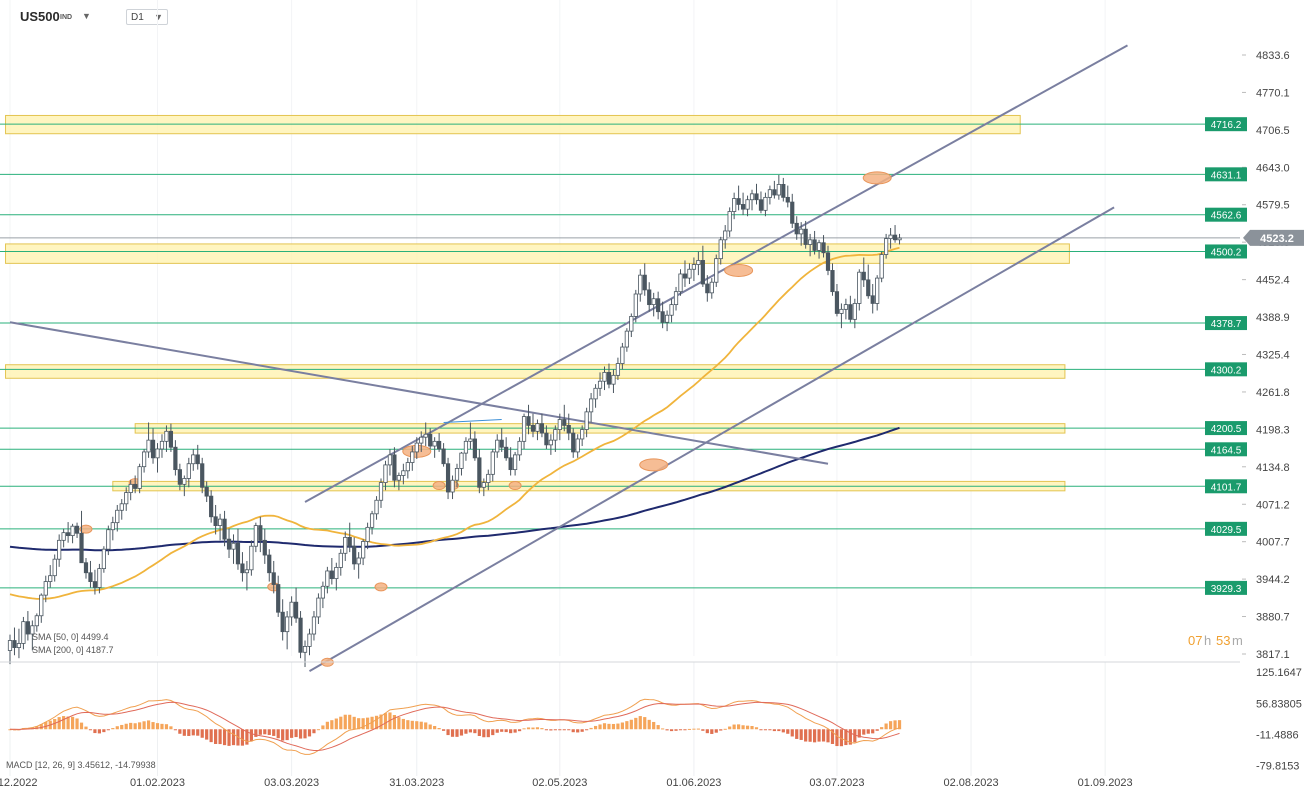  I want to click on macd-line, so click(454, 726).